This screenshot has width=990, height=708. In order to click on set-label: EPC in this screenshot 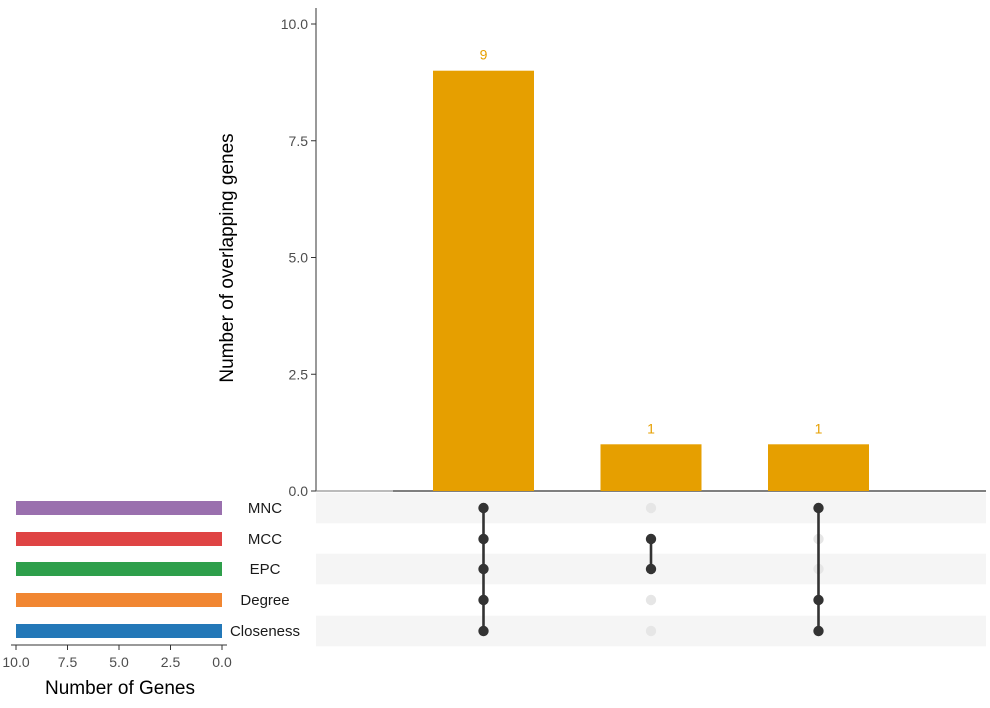, I will do `click(265, 569)`.